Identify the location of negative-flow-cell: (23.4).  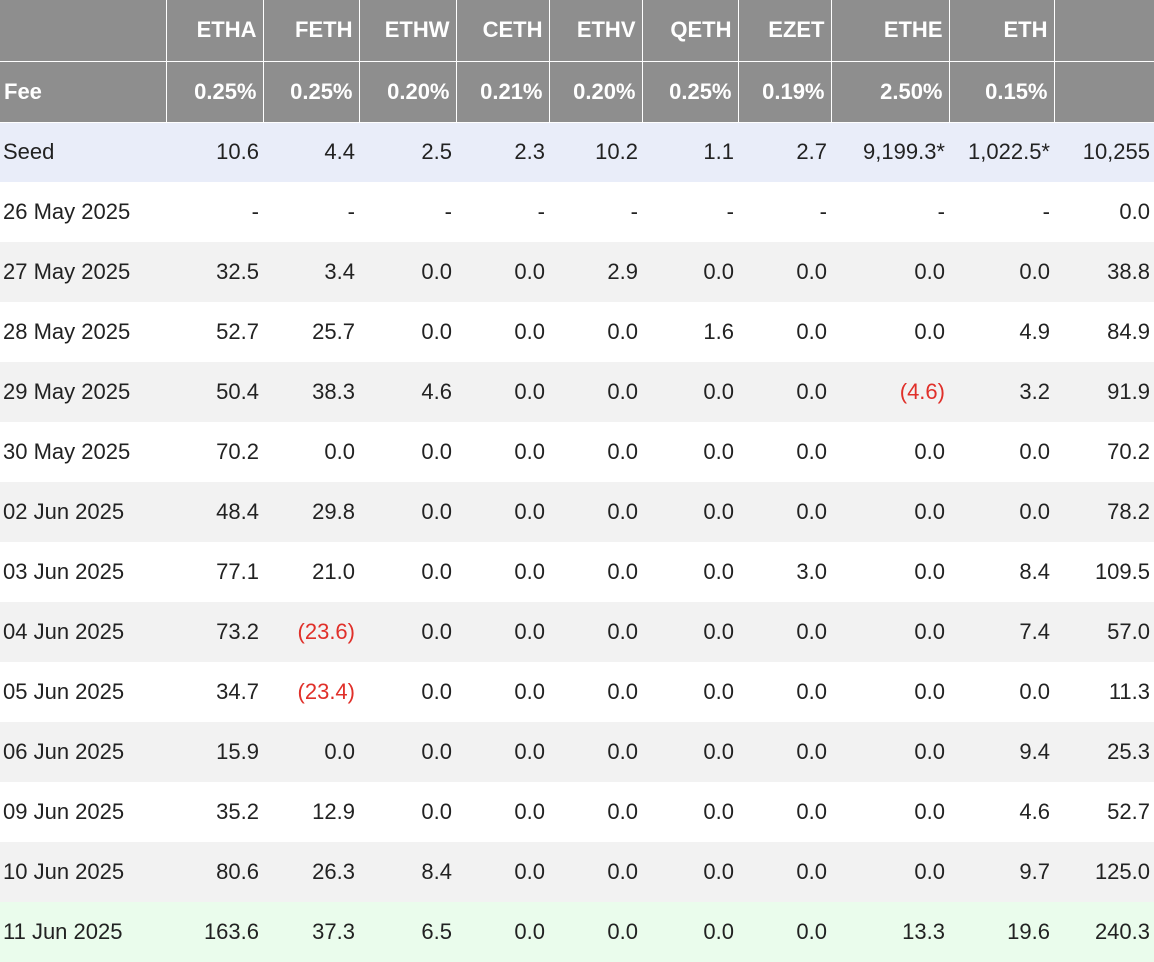
(326, 691).